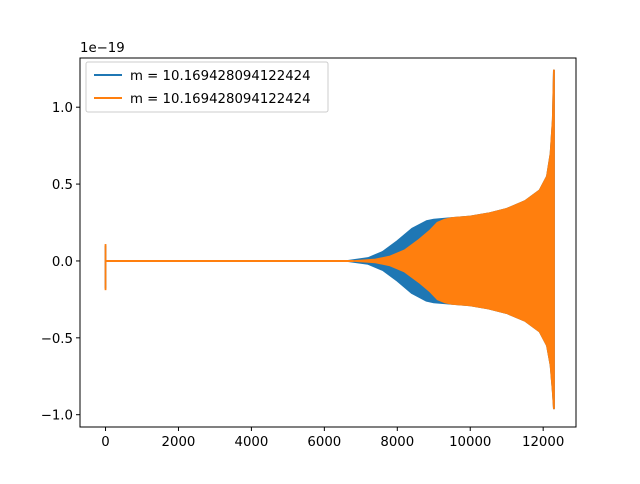 The image size is (640, 484). I want to click on y-tick-label: 0.5, so click(62, 185).